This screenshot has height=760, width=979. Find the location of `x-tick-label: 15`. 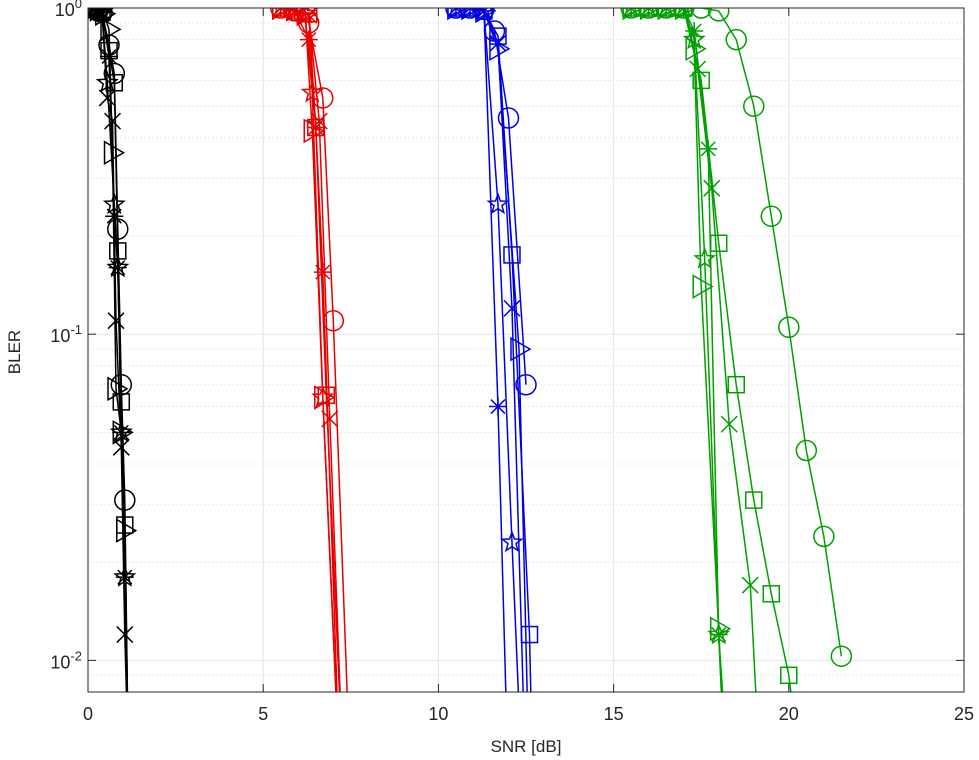

x-tick-label: 15 is located at coordinates (614, 714).